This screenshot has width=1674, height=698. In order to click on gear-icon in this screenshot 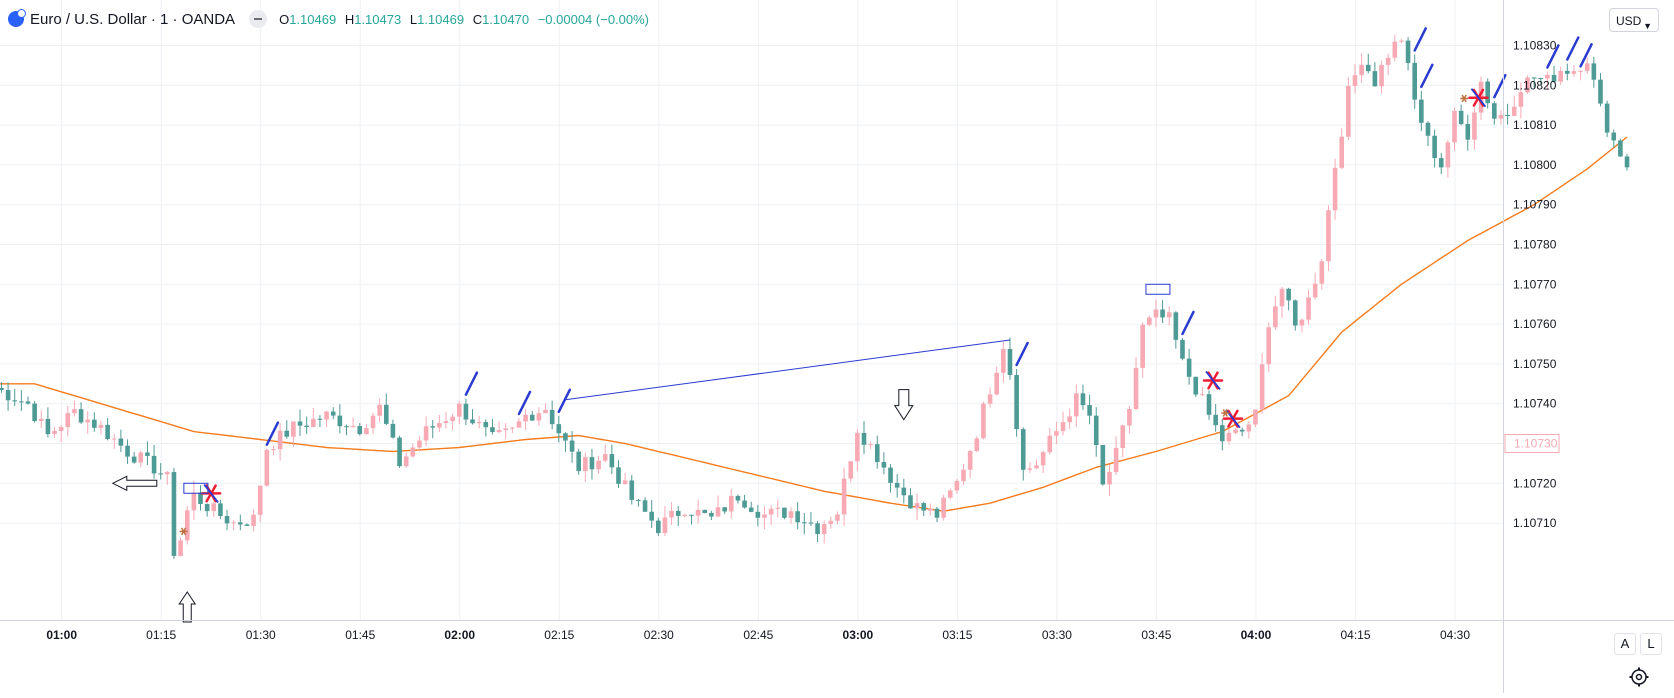, I will do `click(1639, 677)`.